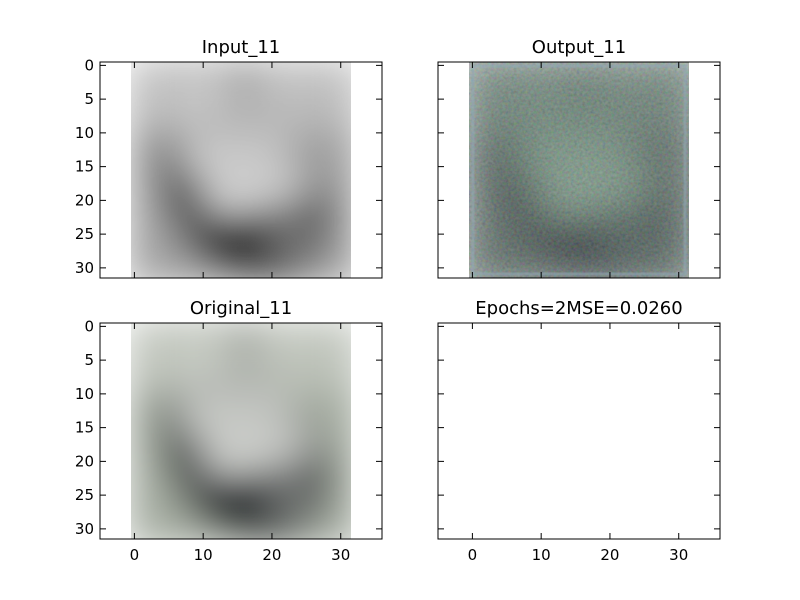 Image resolution: width=800 pixels, height=600 pixels. I want to click on image-boat-grayscale, so click(241, 170).